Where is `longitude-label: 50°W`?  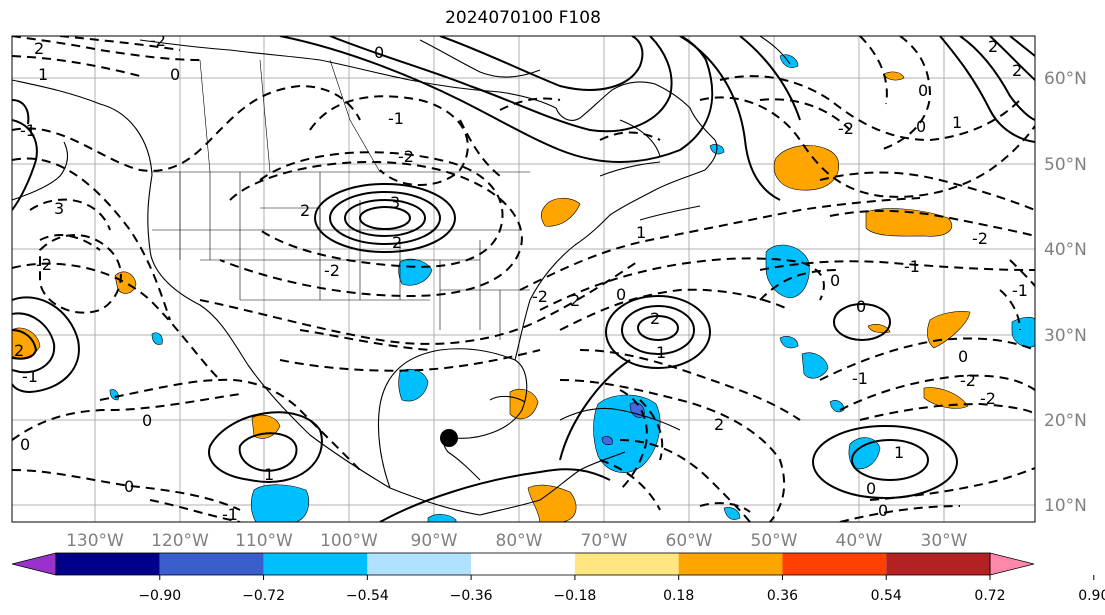
longitude-label: 50°W is located at coordinates (774, 541).